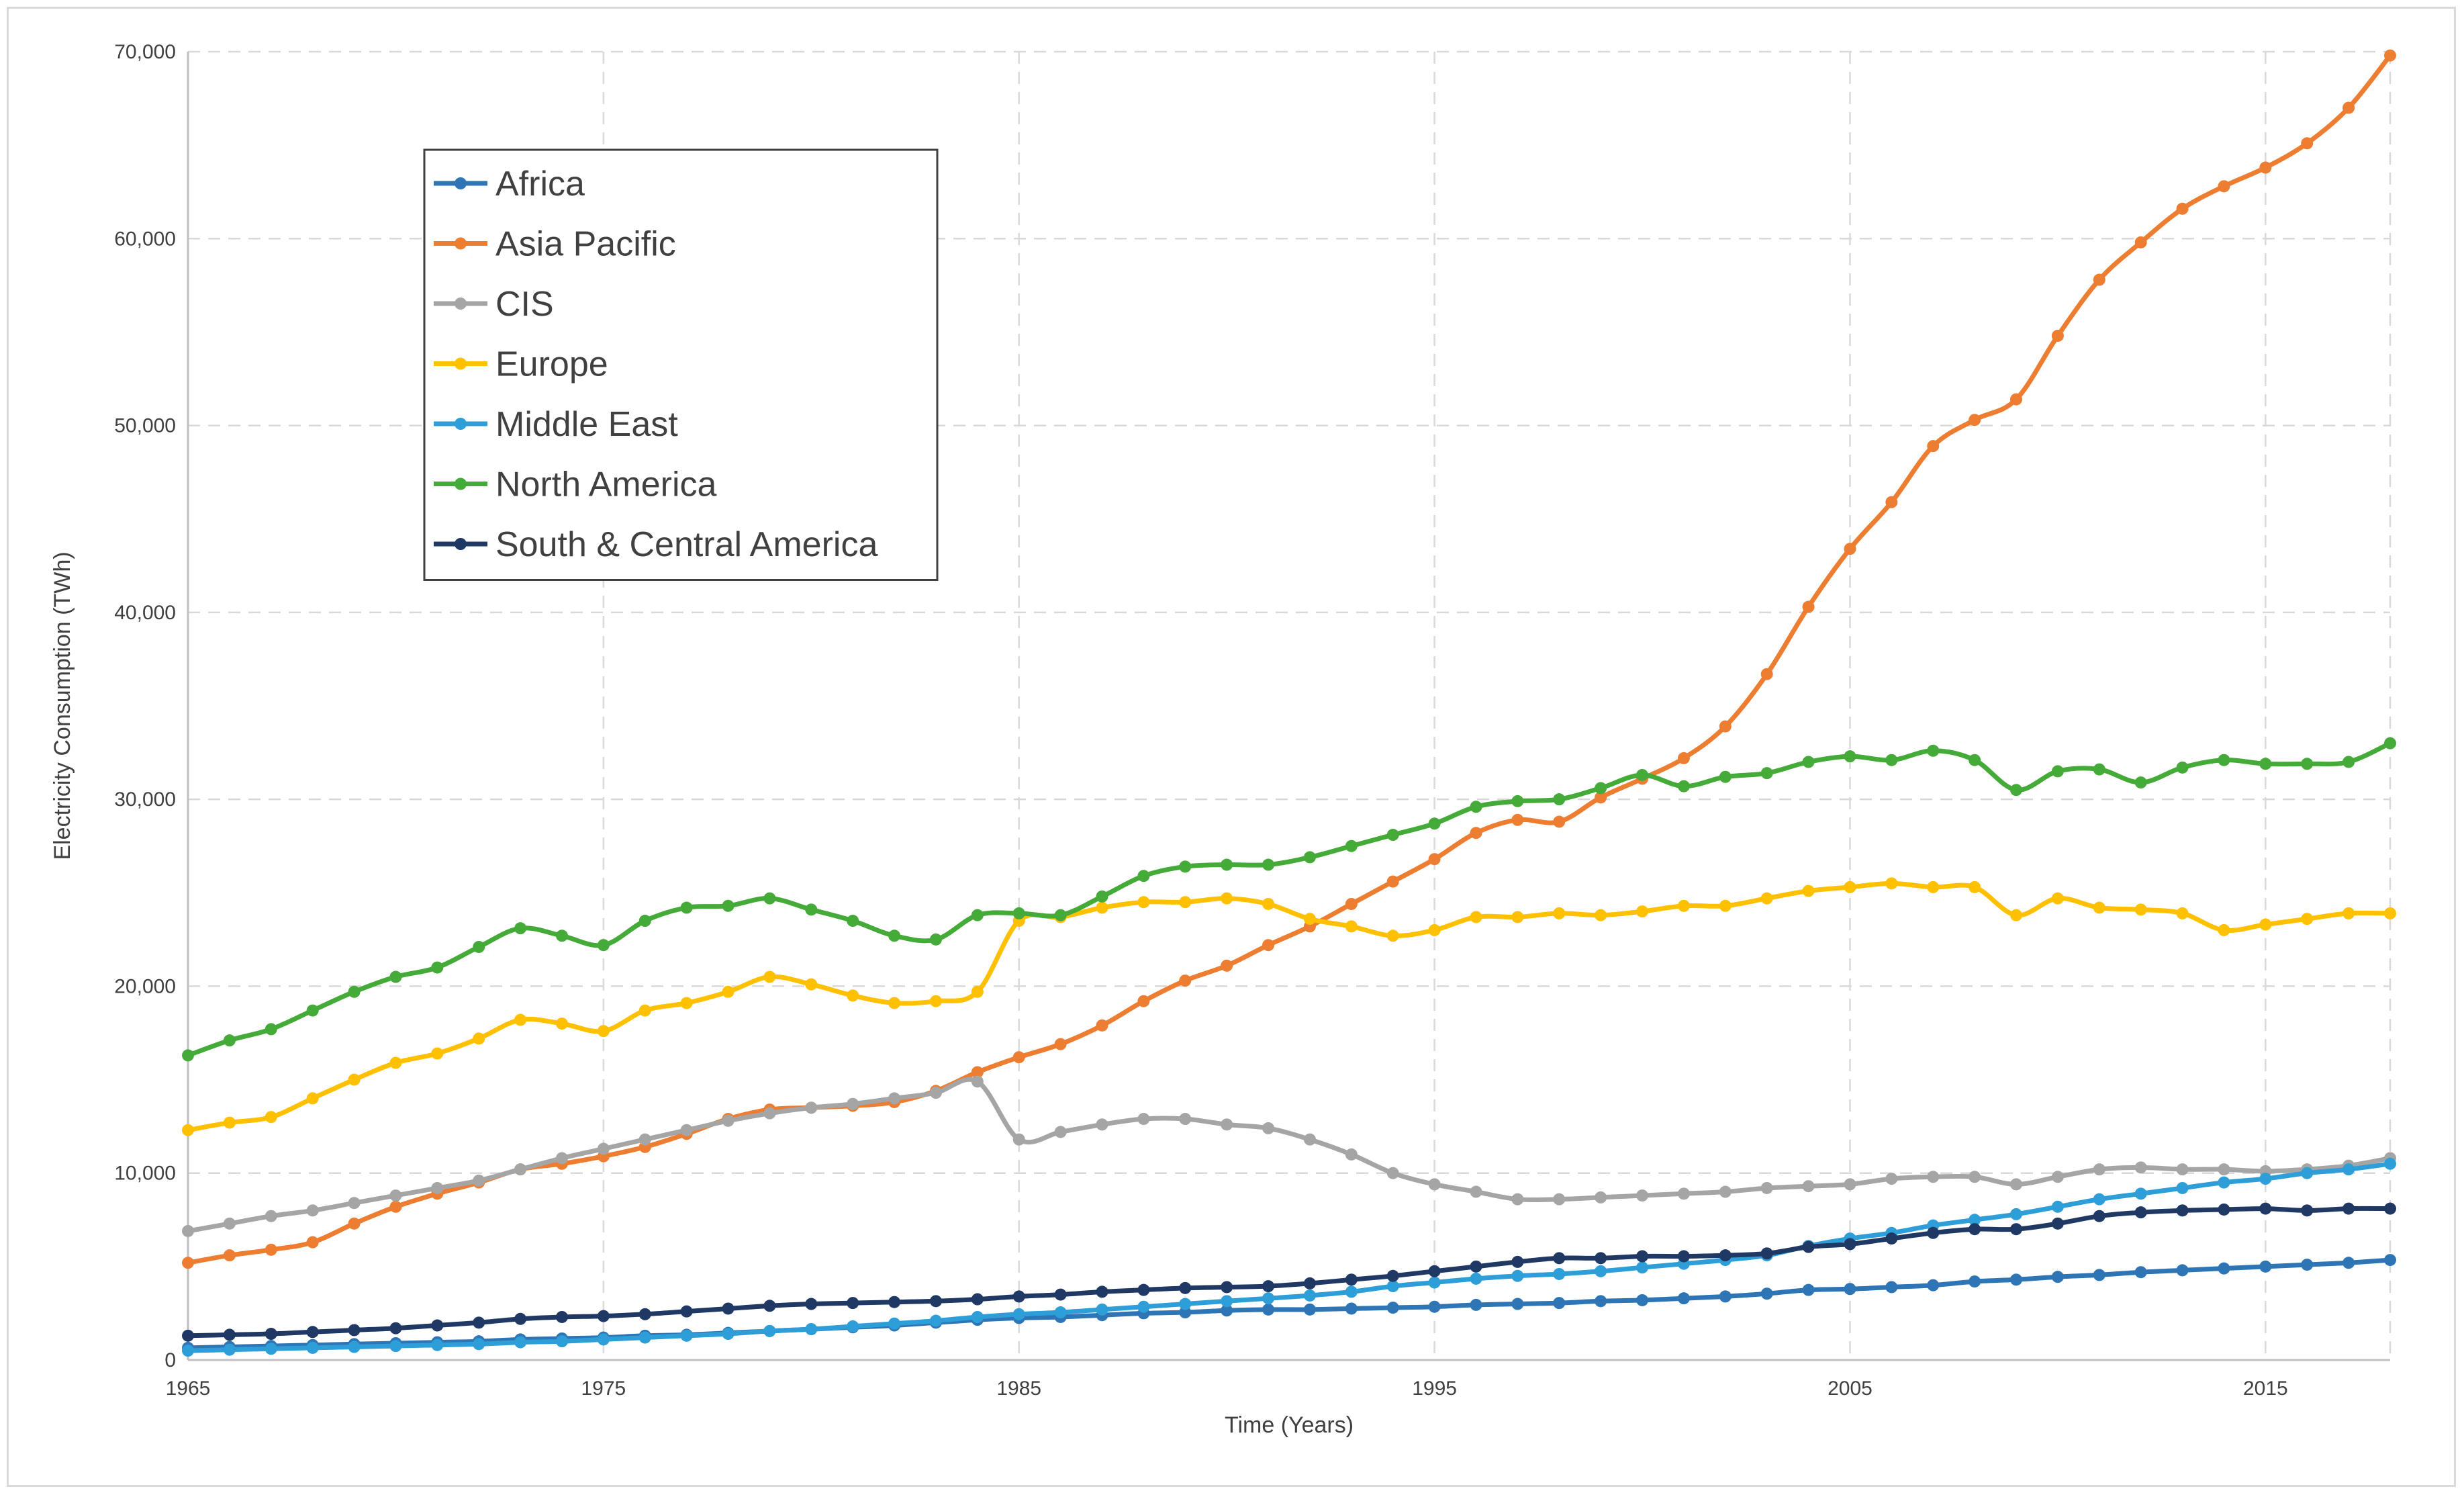 The width and height of the screenshot is (2464, 1495). I want to click on x-axis-title: Time (Years), so click(1289, 1425).